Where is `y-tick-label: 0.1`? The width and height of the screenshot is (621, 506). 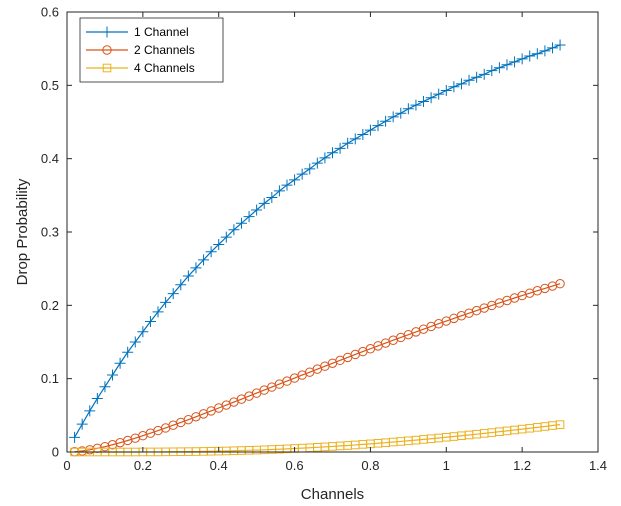
y-tick-label: 0.1 is located at coordinates (50, 378).